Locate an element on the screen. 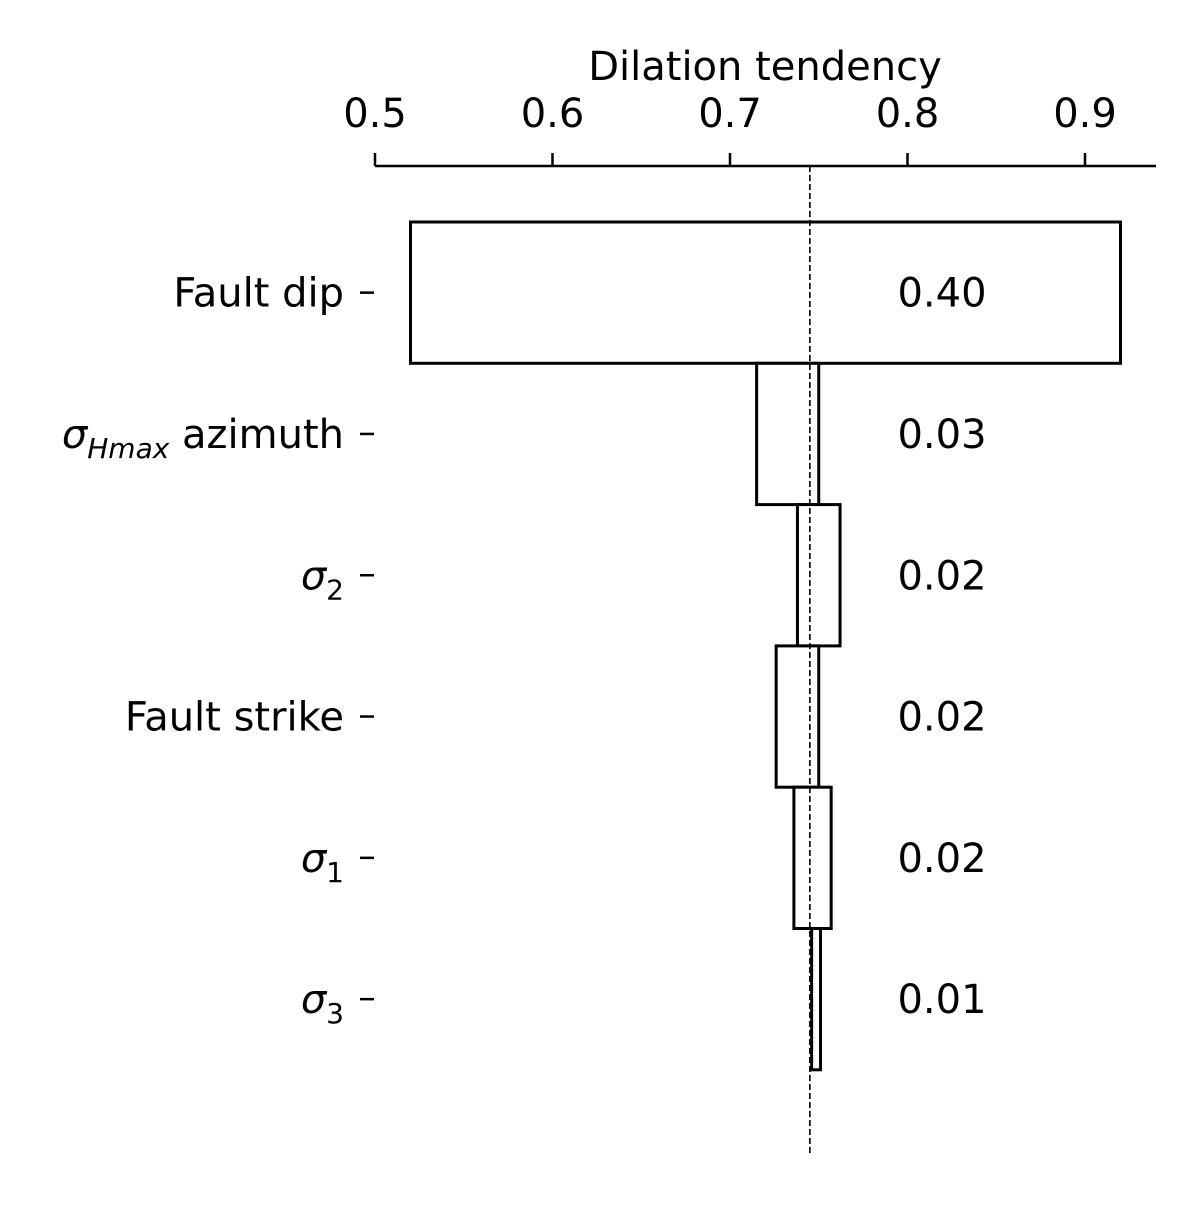 The width and height of the screenshot is (1200, 1205). x-tick-label: 0.7 is located at coordinates (730, 114).